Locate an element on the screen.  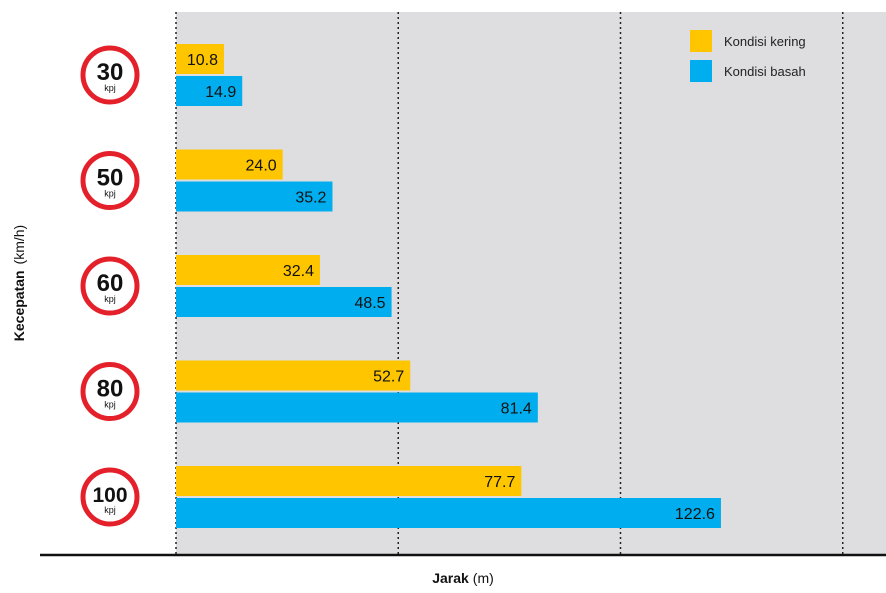
legend: Kondisi kering Kondisi basah is located at coordinates (748, 56).